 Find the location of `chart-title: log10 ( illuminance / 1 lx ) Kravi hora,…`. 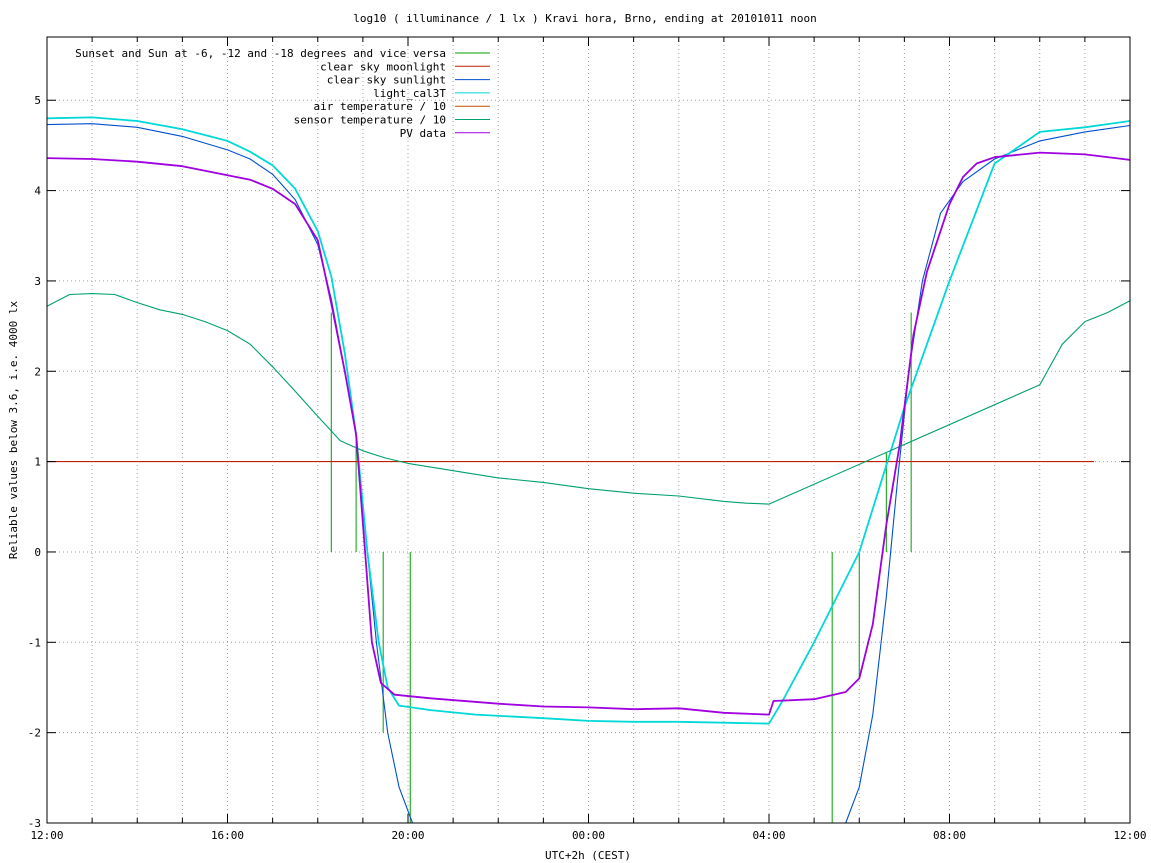

chart-title: log10 ( illuminance / 1 lx ) Kravi hora,… is located at coordinates (585, 18).